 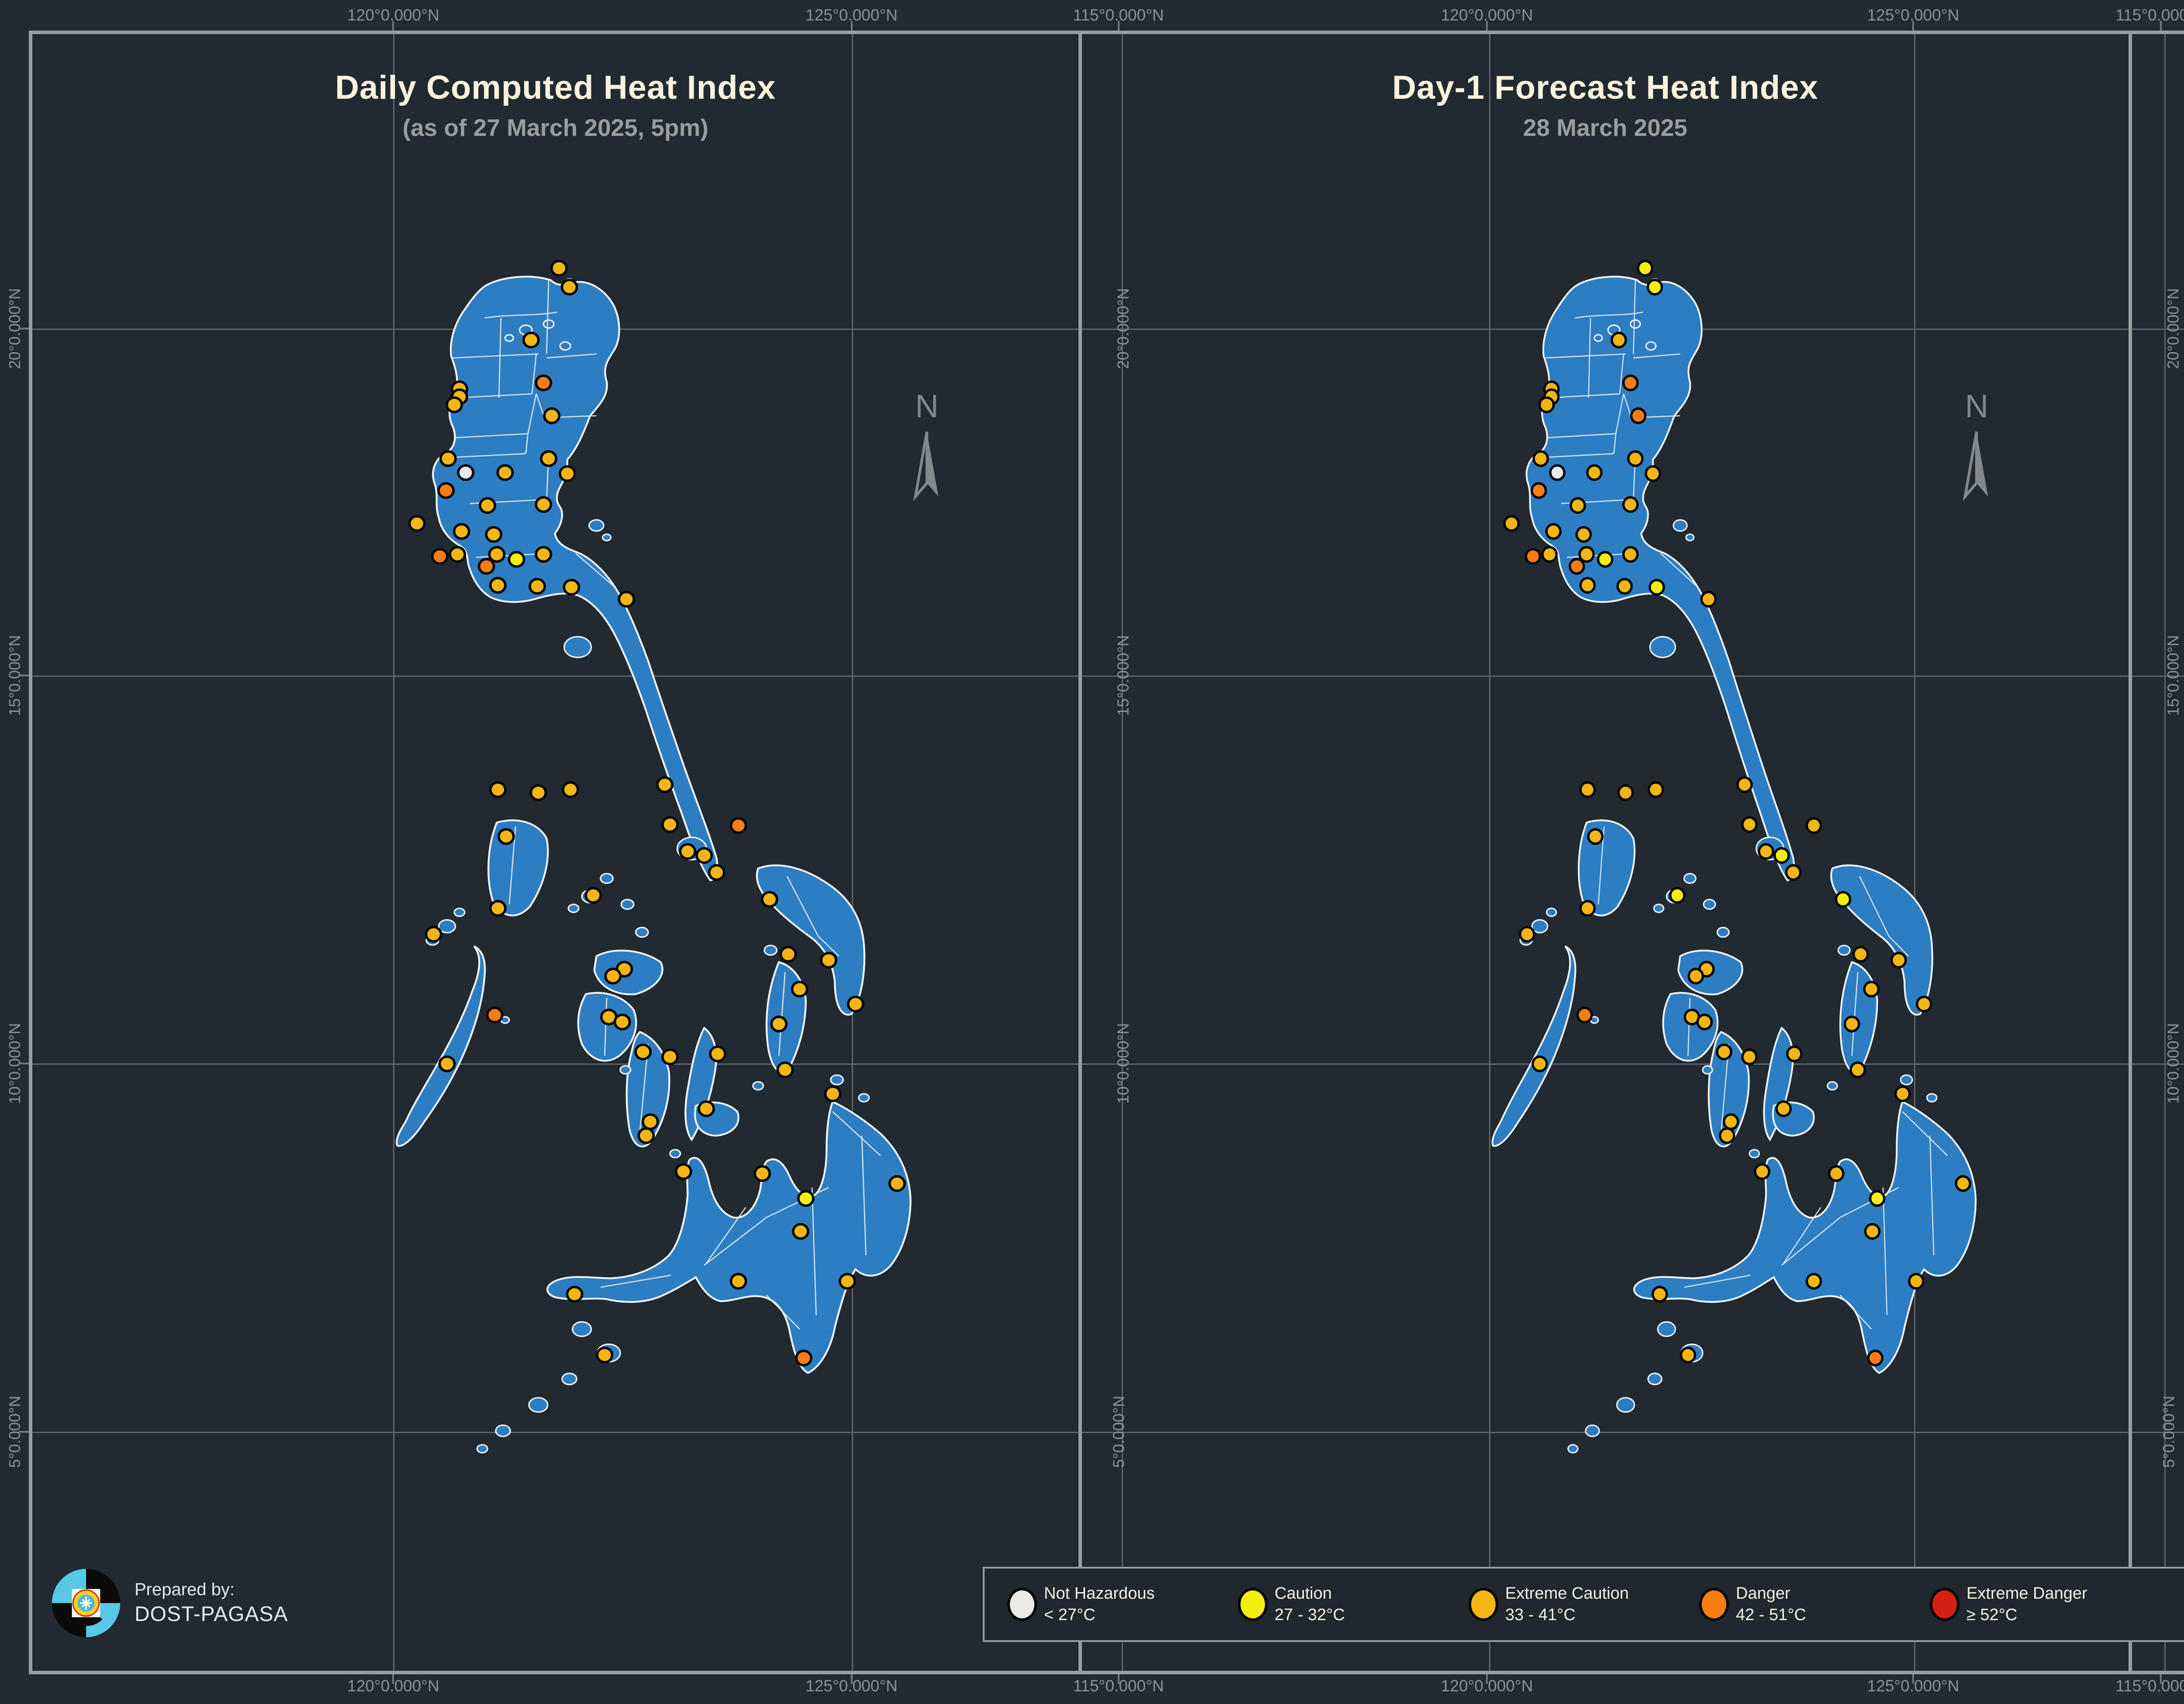 What do you see at coordinates (1022, 1604) in the screenshot?
I see `legend-dot-not_hazardous` at bounding box center [1022, 1604].